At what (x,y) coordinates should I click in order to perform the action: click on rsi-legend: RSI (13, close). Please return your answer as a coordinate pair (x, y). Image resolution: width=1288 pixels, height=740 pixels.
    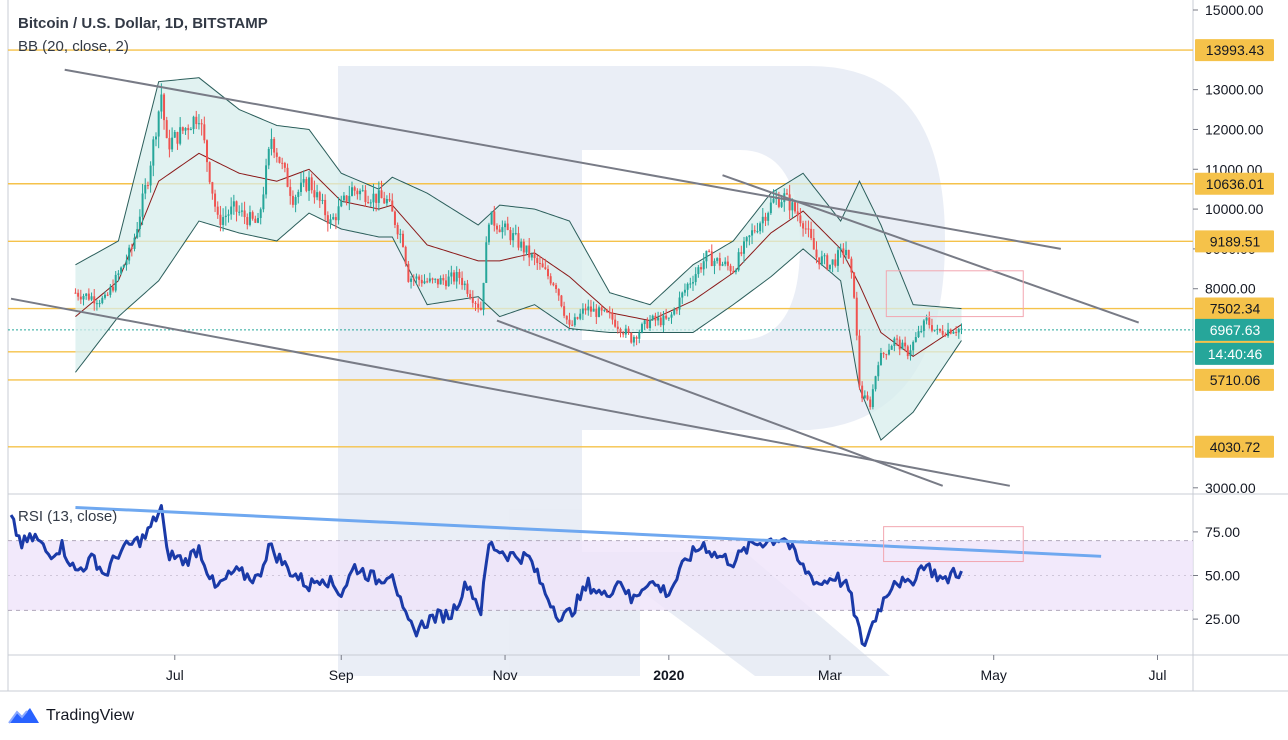
    Looking at the image, I should click on (68, 516).